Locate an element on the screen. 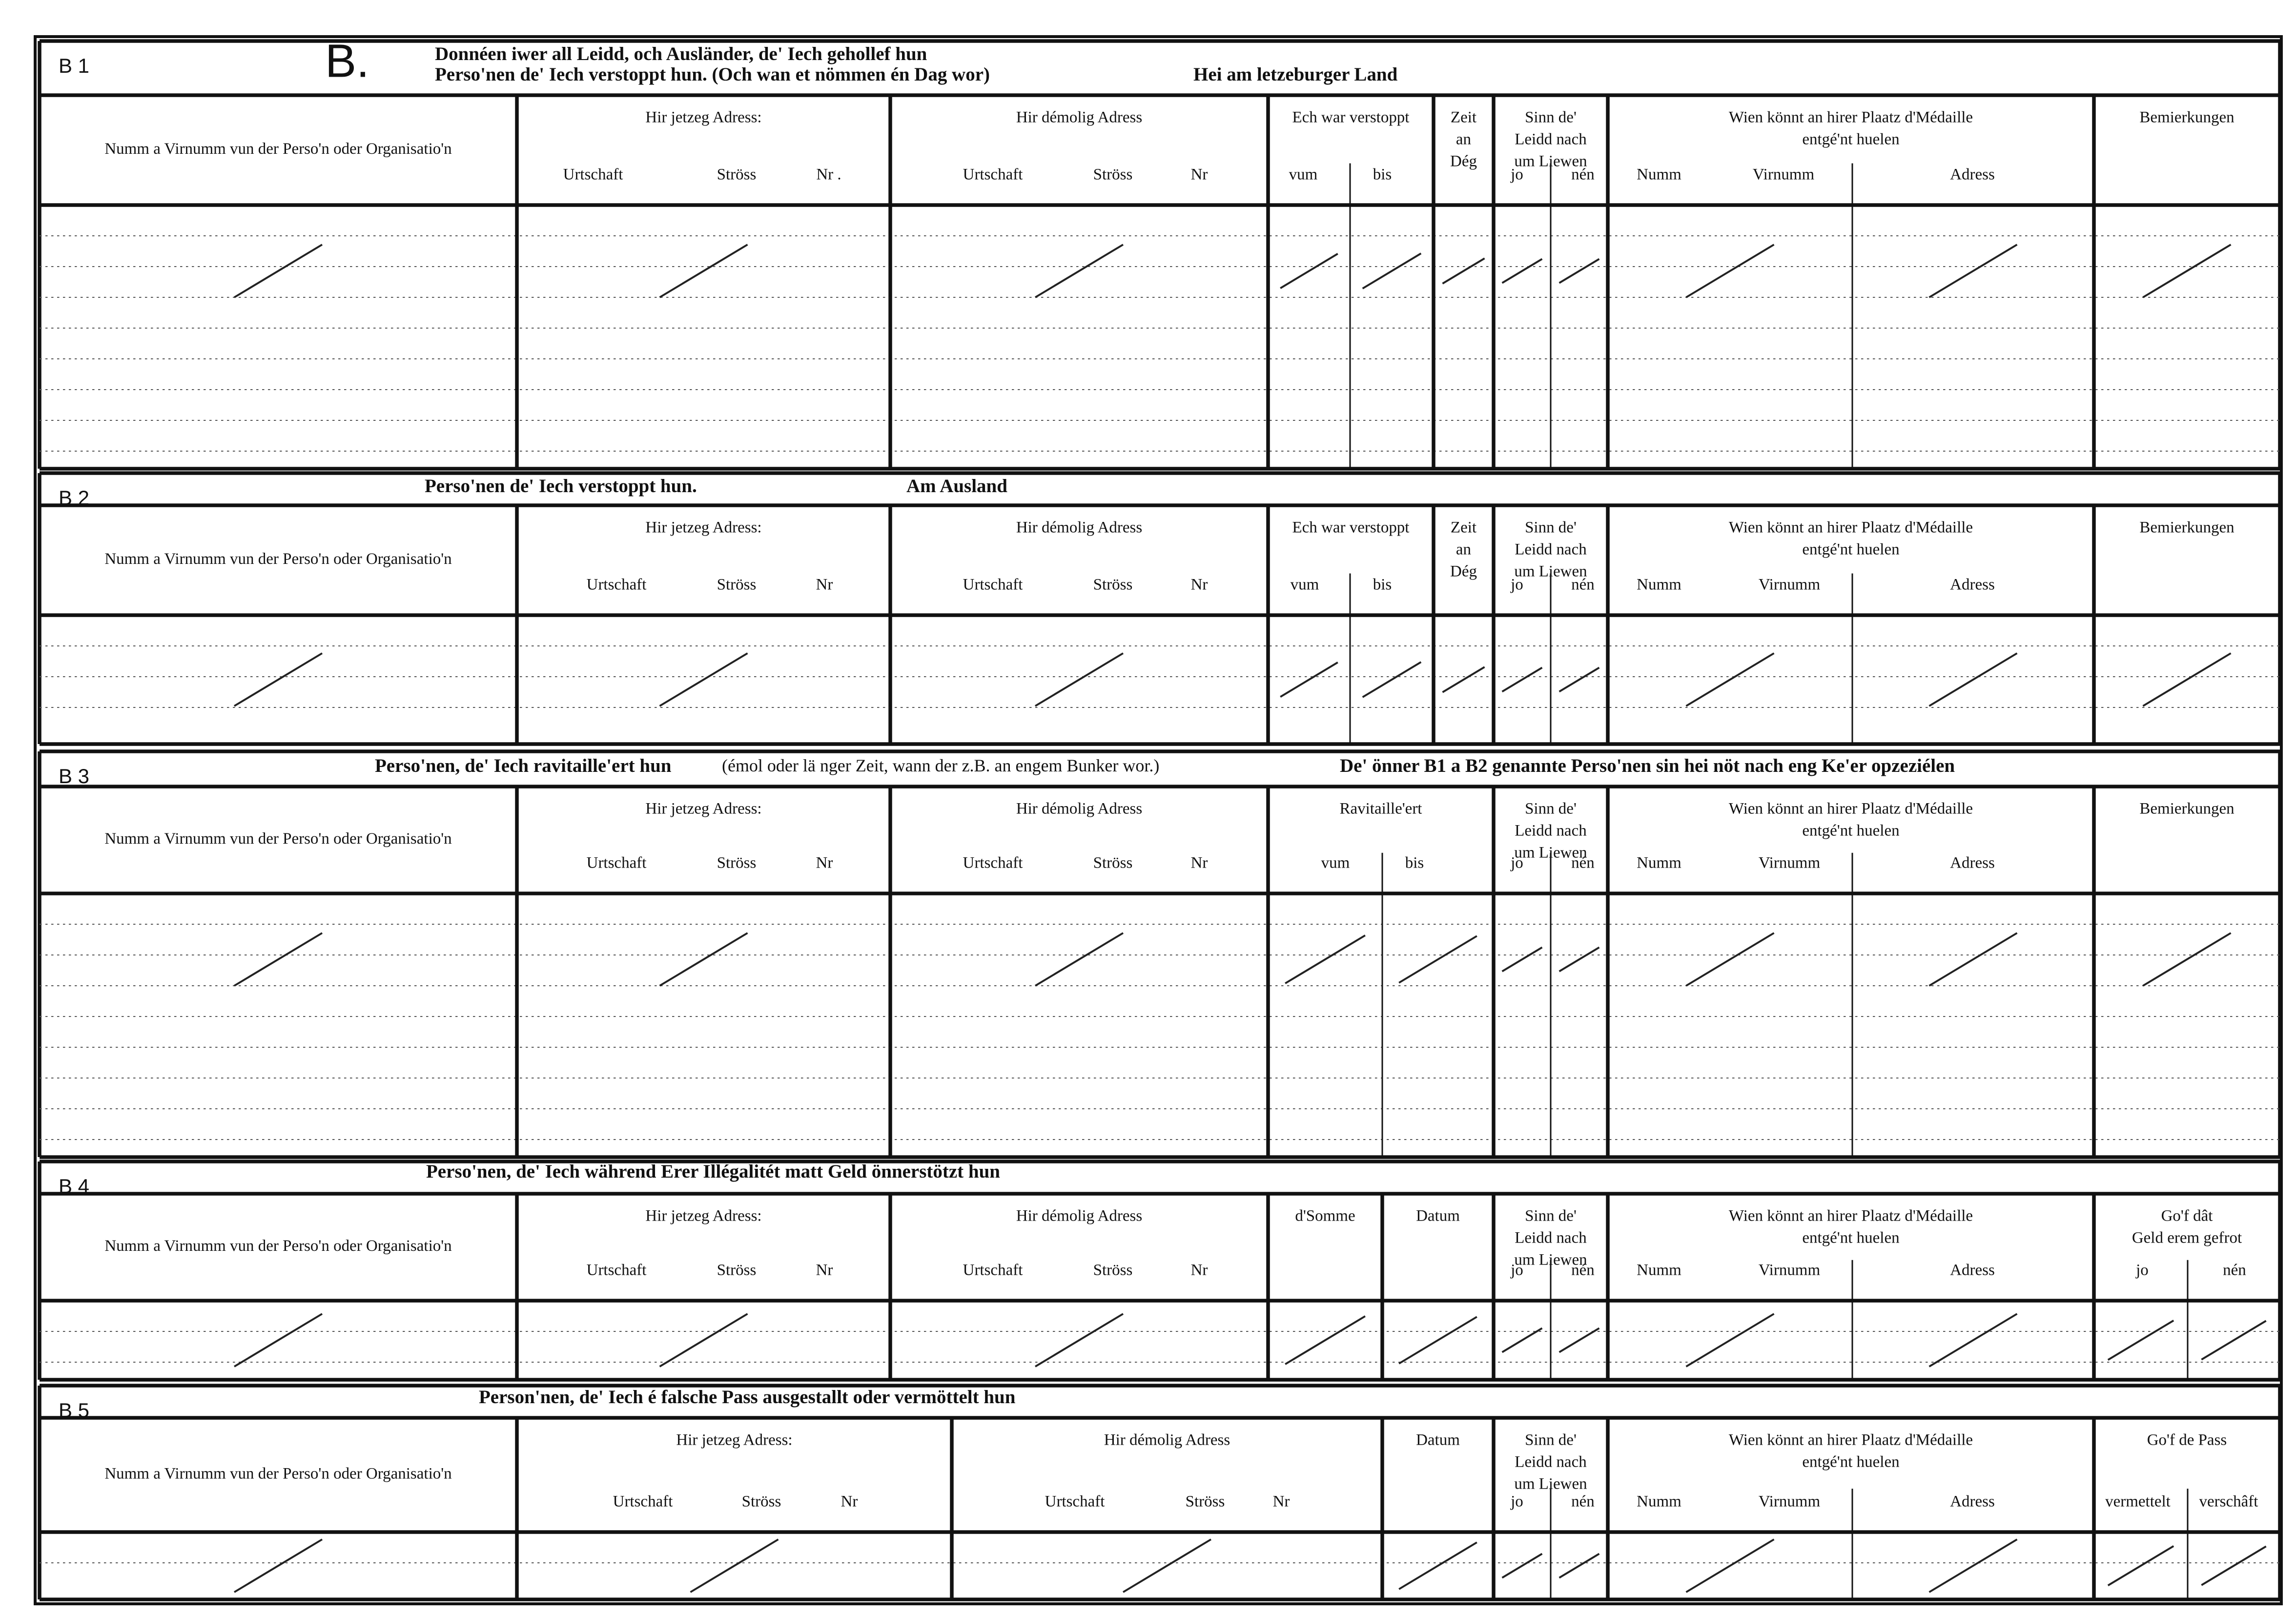 The width and height of the screenshot is (2296, 1618). column-subheader: vermettelt is located at coordinates (2138, 1502).